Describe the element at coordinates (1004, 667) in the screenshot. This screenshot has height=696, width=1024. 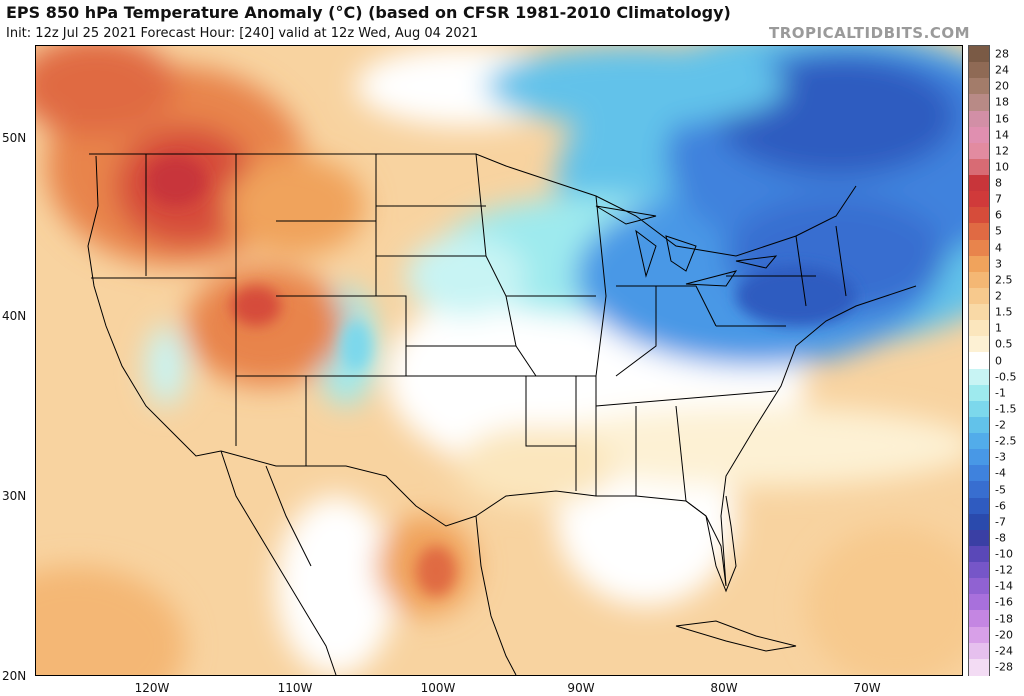
I see `colorbar-tick-label: -28` at that location.